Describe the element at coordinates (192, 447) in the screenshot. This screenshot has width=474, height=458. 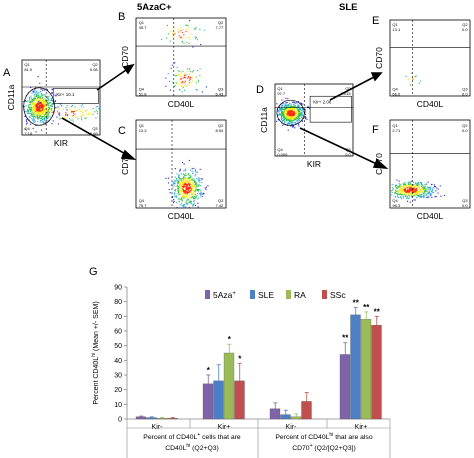
I see `group-label-line2: CD40Lhi (Q2+Q3)` at that location.